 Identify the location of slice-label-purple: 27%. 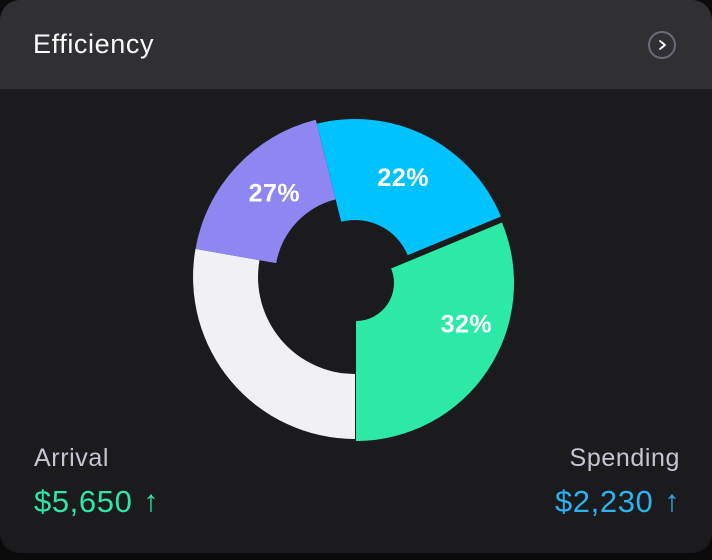
(275, 194).